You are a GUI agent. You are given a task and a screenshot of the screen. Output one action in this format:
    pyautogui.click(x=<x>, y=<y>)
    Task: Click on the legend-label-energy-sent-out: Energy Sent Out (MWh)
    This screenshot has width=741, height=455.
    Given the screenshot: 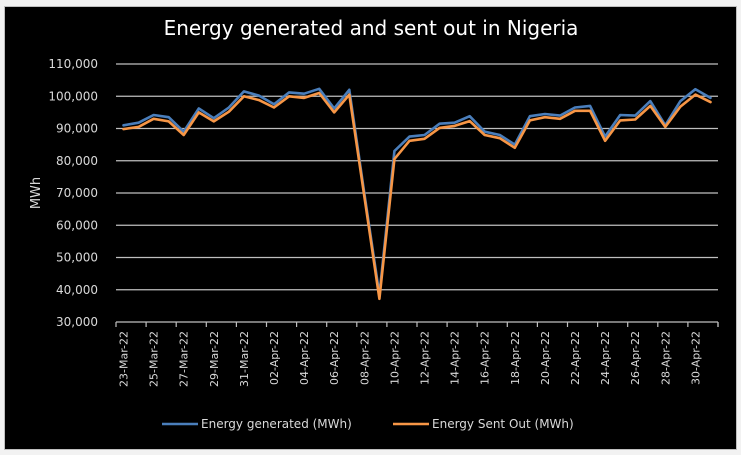 What is the action you would take?
    pyautogui.click(x=503, y=424)
    